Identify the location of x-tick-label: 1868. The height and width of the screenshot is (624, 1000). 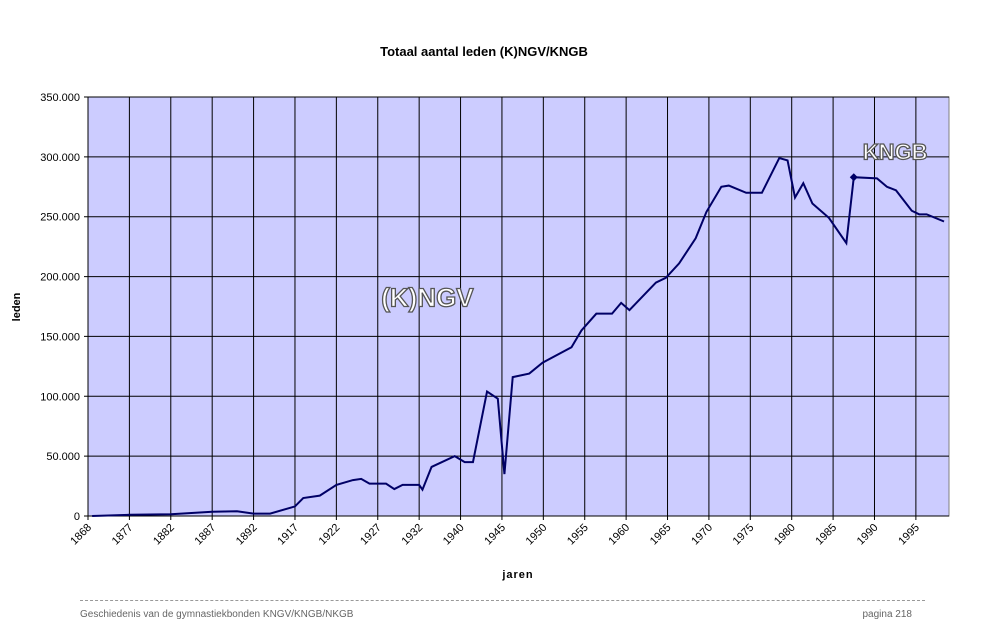
(81, 535).